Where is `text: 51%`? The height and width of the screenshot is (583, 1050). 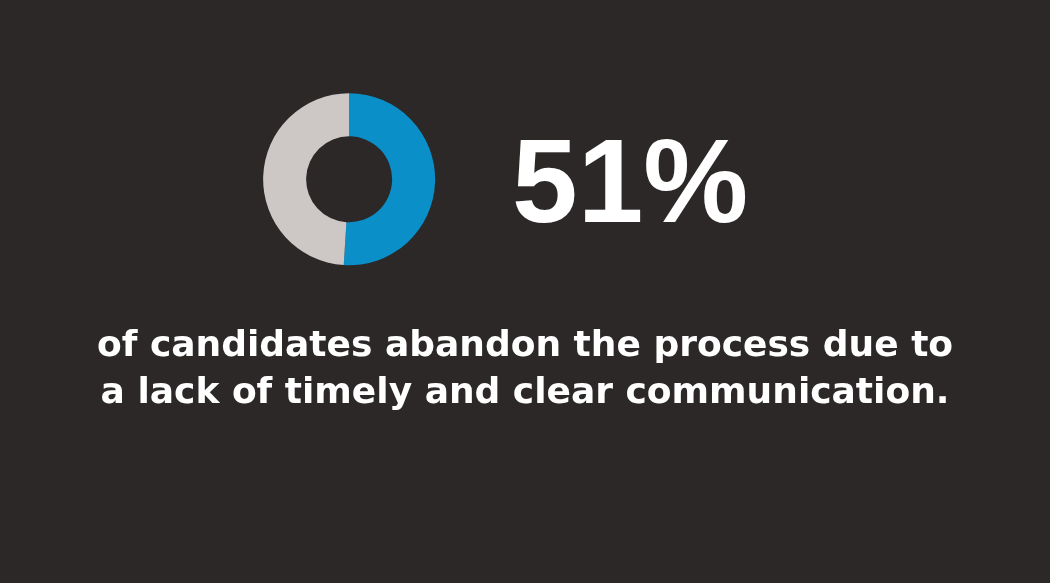
text: 51% is located at coordinates (630, 181).